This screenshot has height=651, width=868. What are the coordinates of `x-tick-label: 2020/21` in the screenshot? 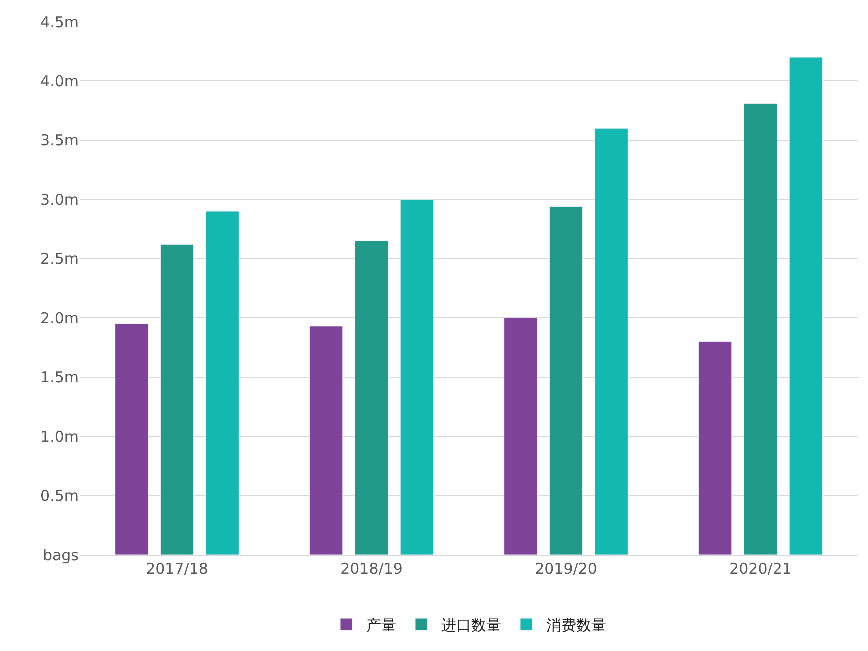 It's located at (761, 569).